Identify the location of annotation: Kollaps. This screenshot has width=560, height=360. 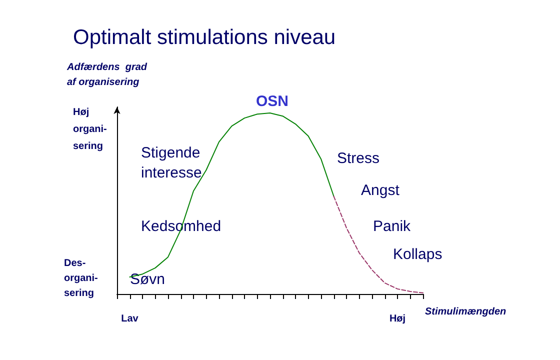
(417, 254).